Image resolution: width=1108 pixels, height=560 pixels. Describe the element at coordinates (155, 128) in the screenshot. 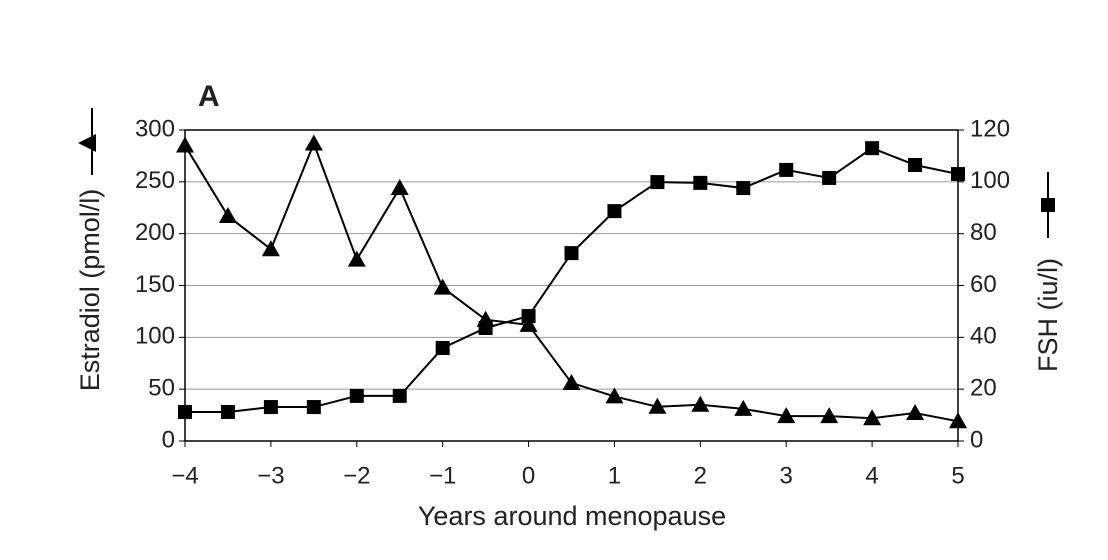

I see `y-tick-label: 300` at that location.